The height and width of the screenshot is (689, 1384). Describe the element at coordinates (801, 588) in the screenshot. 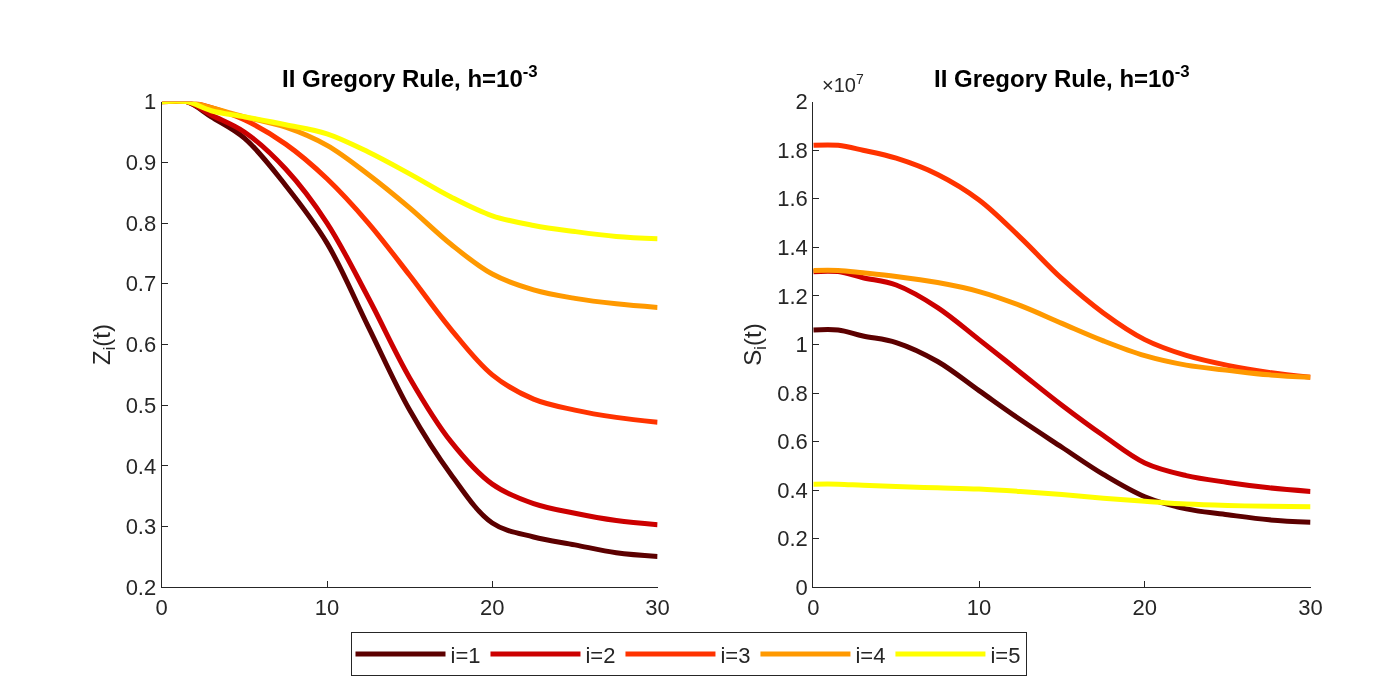

I see `y-tick-label: 0` at that location.